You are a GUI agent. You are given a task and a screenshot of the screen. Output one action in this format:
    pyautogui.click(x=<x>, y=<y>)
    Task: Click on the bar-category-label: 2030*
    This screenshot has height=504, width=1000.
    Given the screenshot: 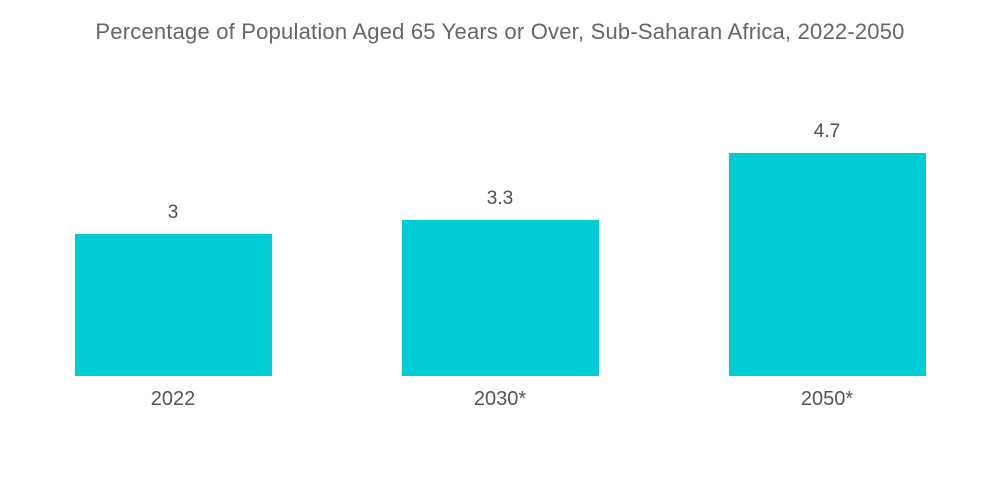 What is the action you would take?
    pyautogui.click(x=500, y=399)
    